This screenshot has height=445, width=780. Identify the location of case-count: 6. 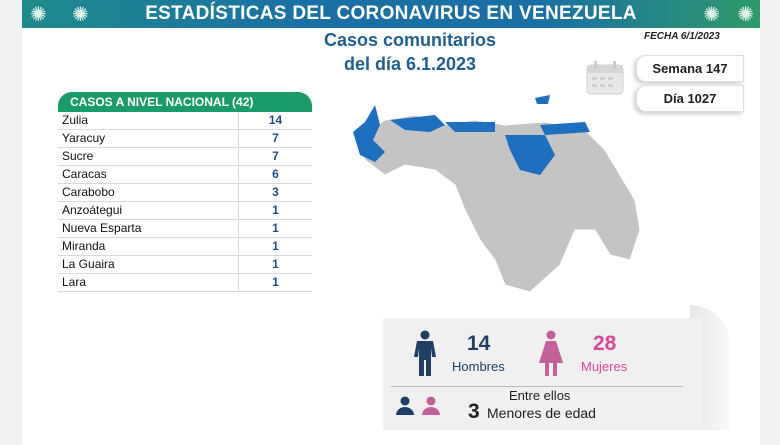
(275, 174).